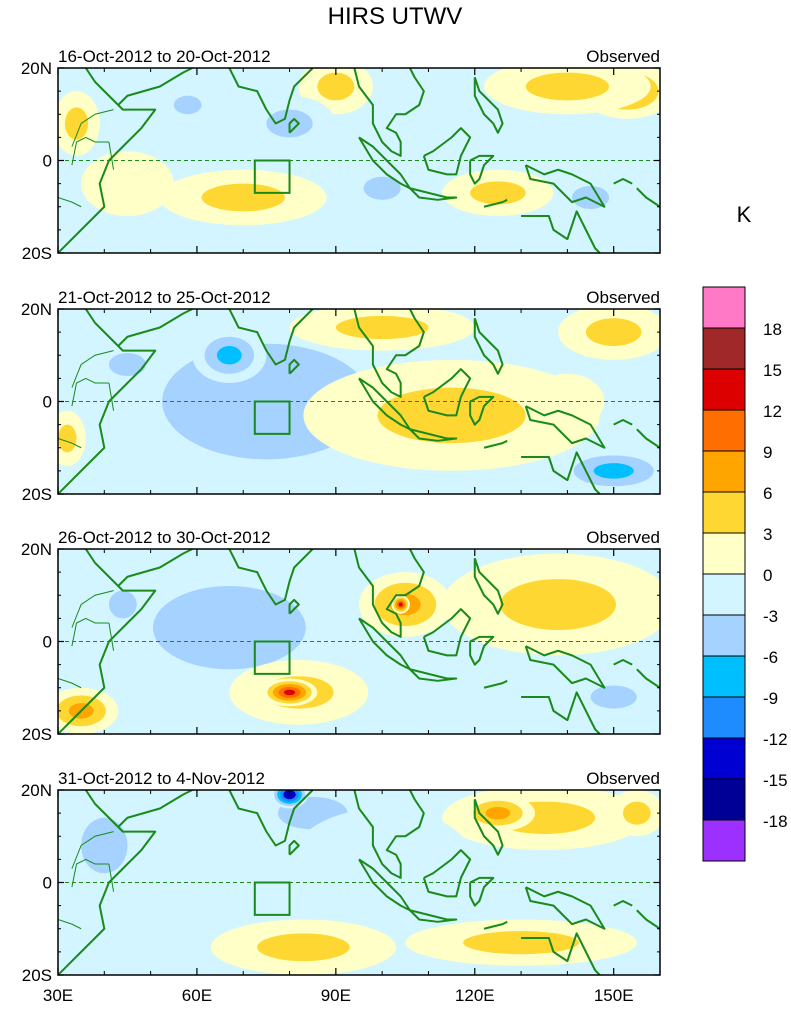 Image resolution: width=791 pixels, height=1013 pixels. I want to click on colorbar-label: -12, so click(775, 739).